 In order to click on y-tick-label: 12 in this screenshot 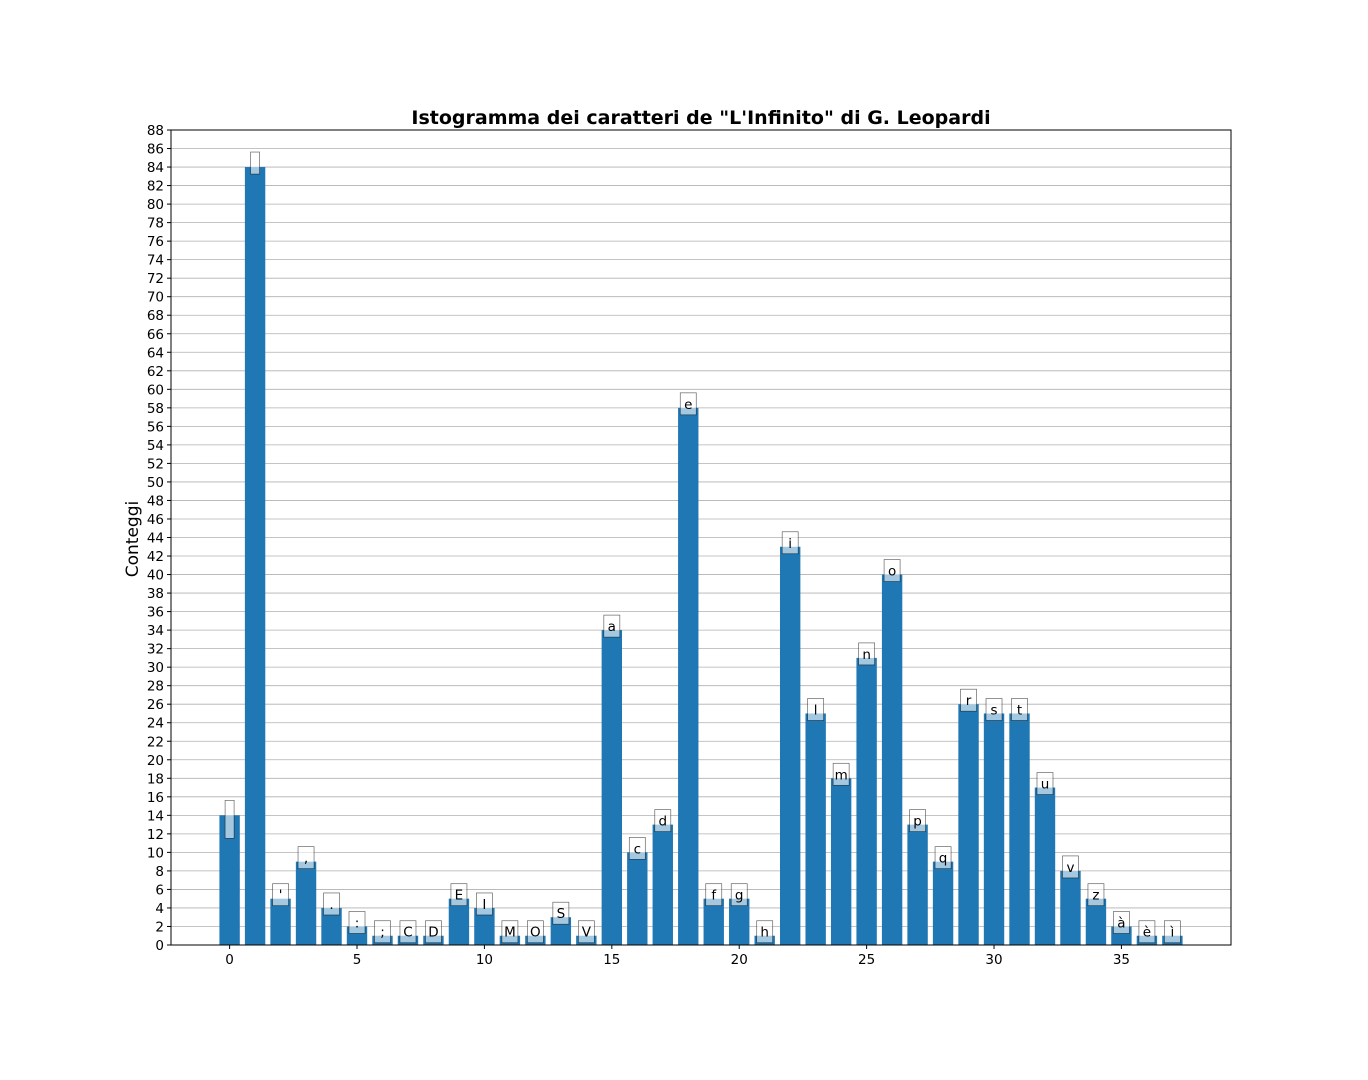, I will do `click(155, 835)`.